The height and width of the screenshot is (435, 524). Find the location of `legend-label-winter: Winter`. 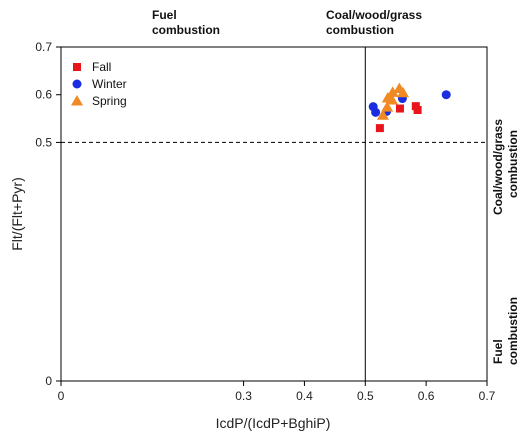

legend-label-winter: Winter is located at coordinates (109, 84).